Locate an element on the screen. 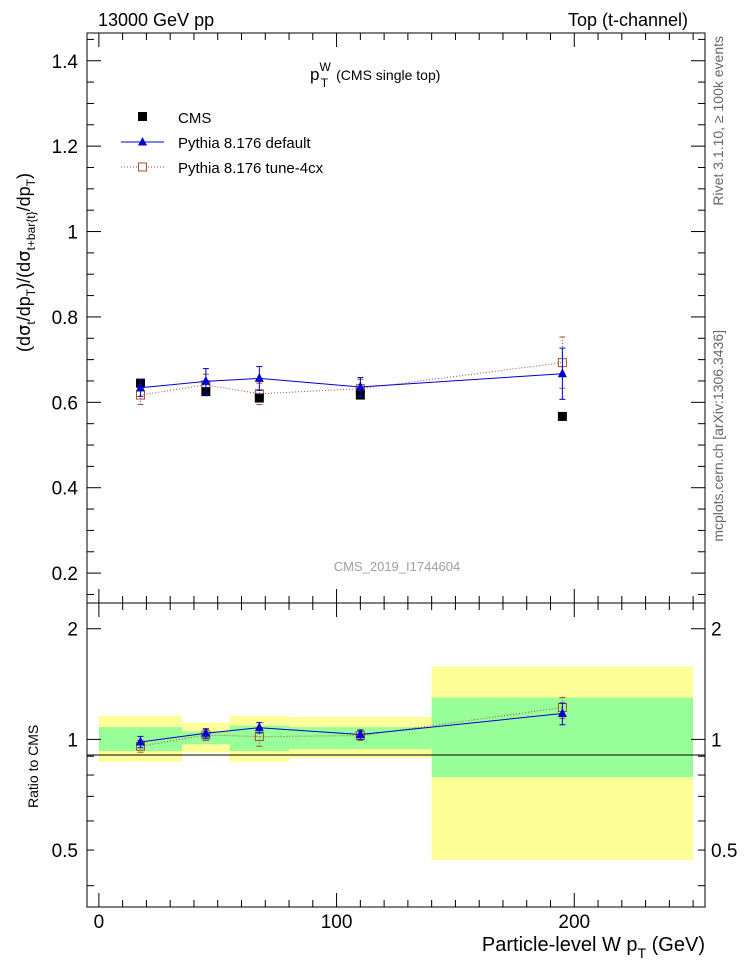 Image resolution: width=746 pixels, height=972 pixels. header-energy-label: 13000 GeV pp is located at coordinates (156, 20).